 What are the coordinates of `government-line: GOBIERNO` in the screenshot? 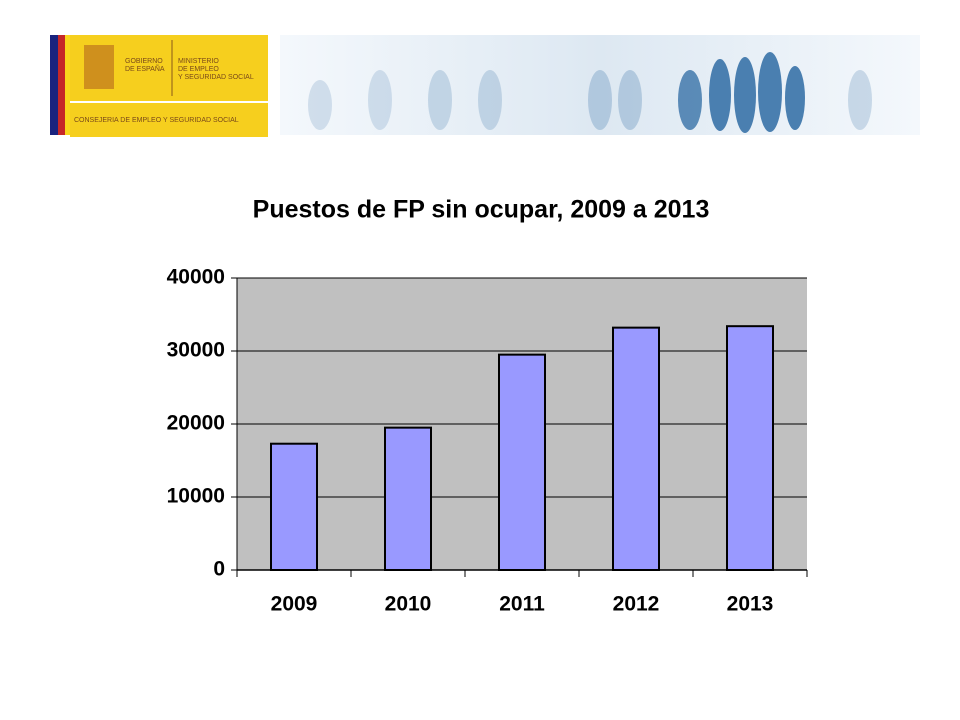 It's located at (144, 61).